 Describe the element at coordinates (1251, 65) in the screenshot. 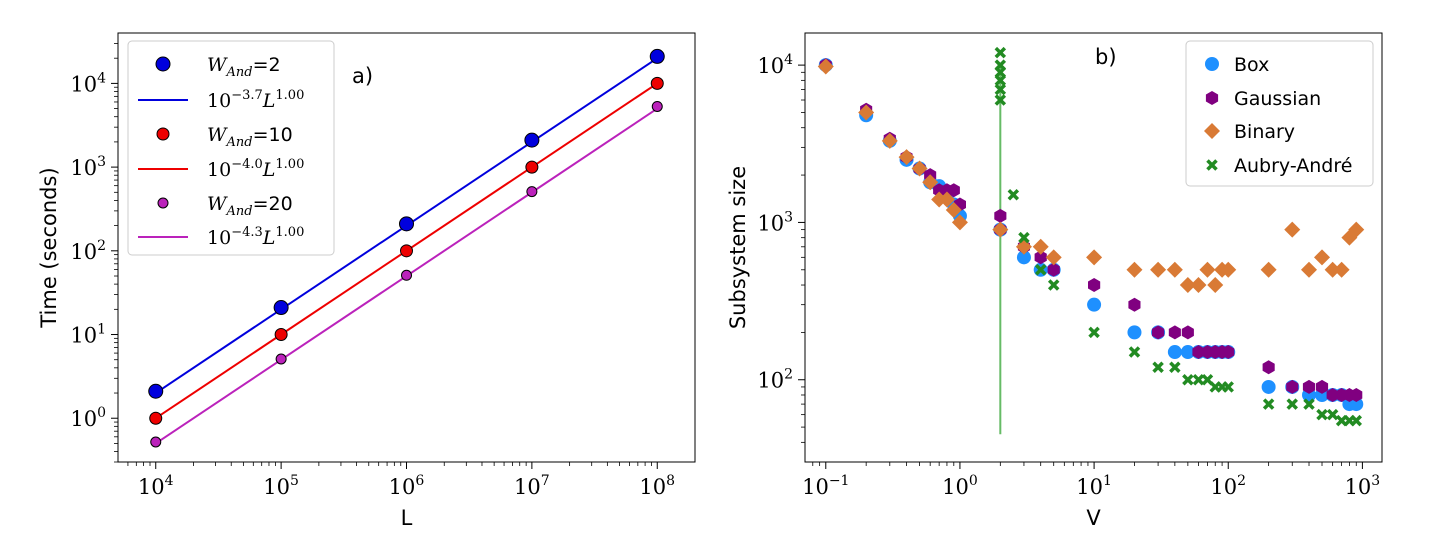

I see `legend-label: Box` at that location.